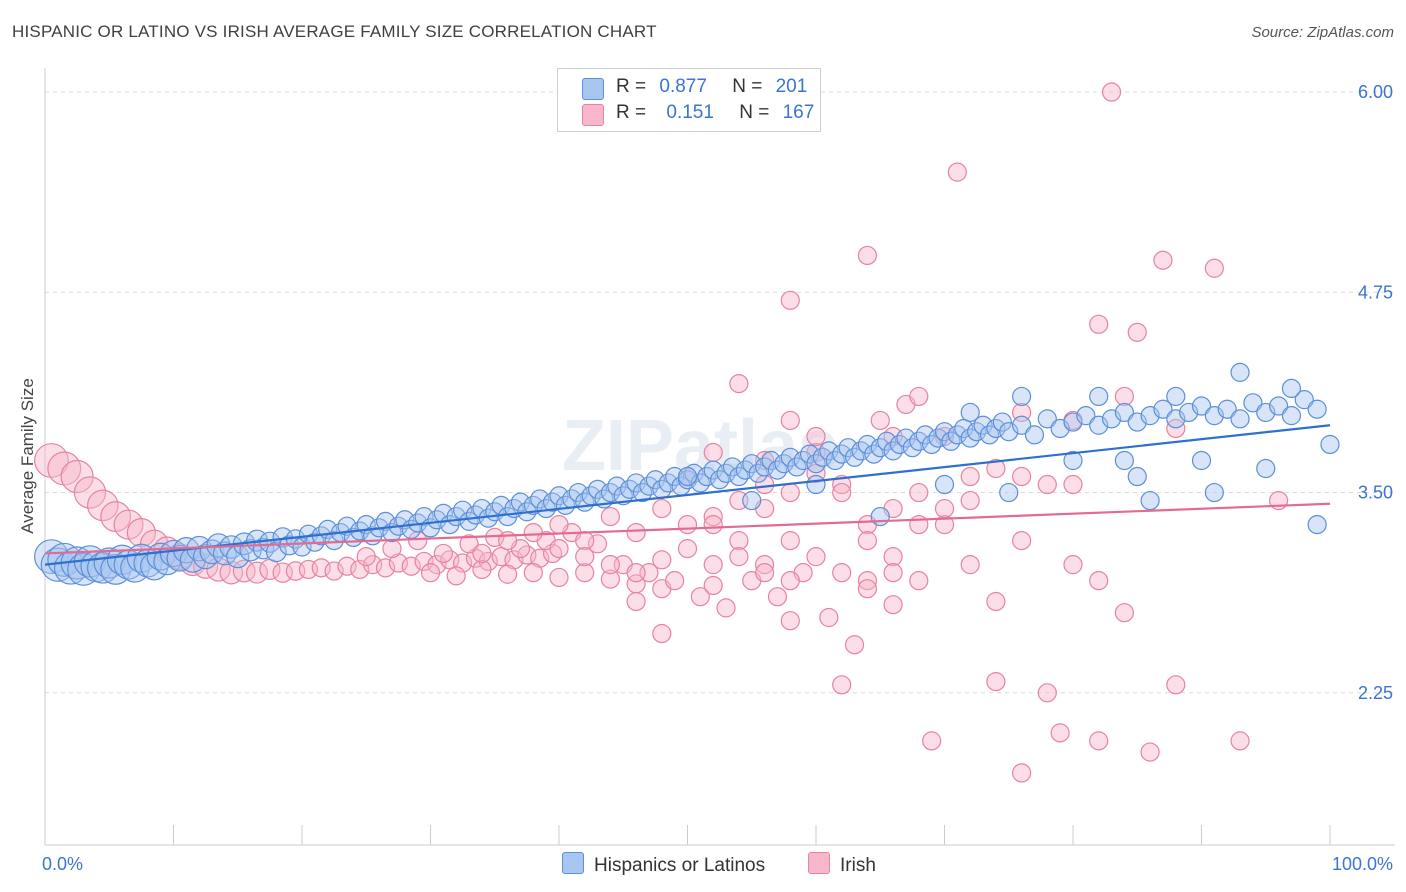  Describe the element at coordinates (689, 100) in the screenshot. I see `legend-box: R = 0.877 N = 201 R = 0.151 N = 167` at that location.